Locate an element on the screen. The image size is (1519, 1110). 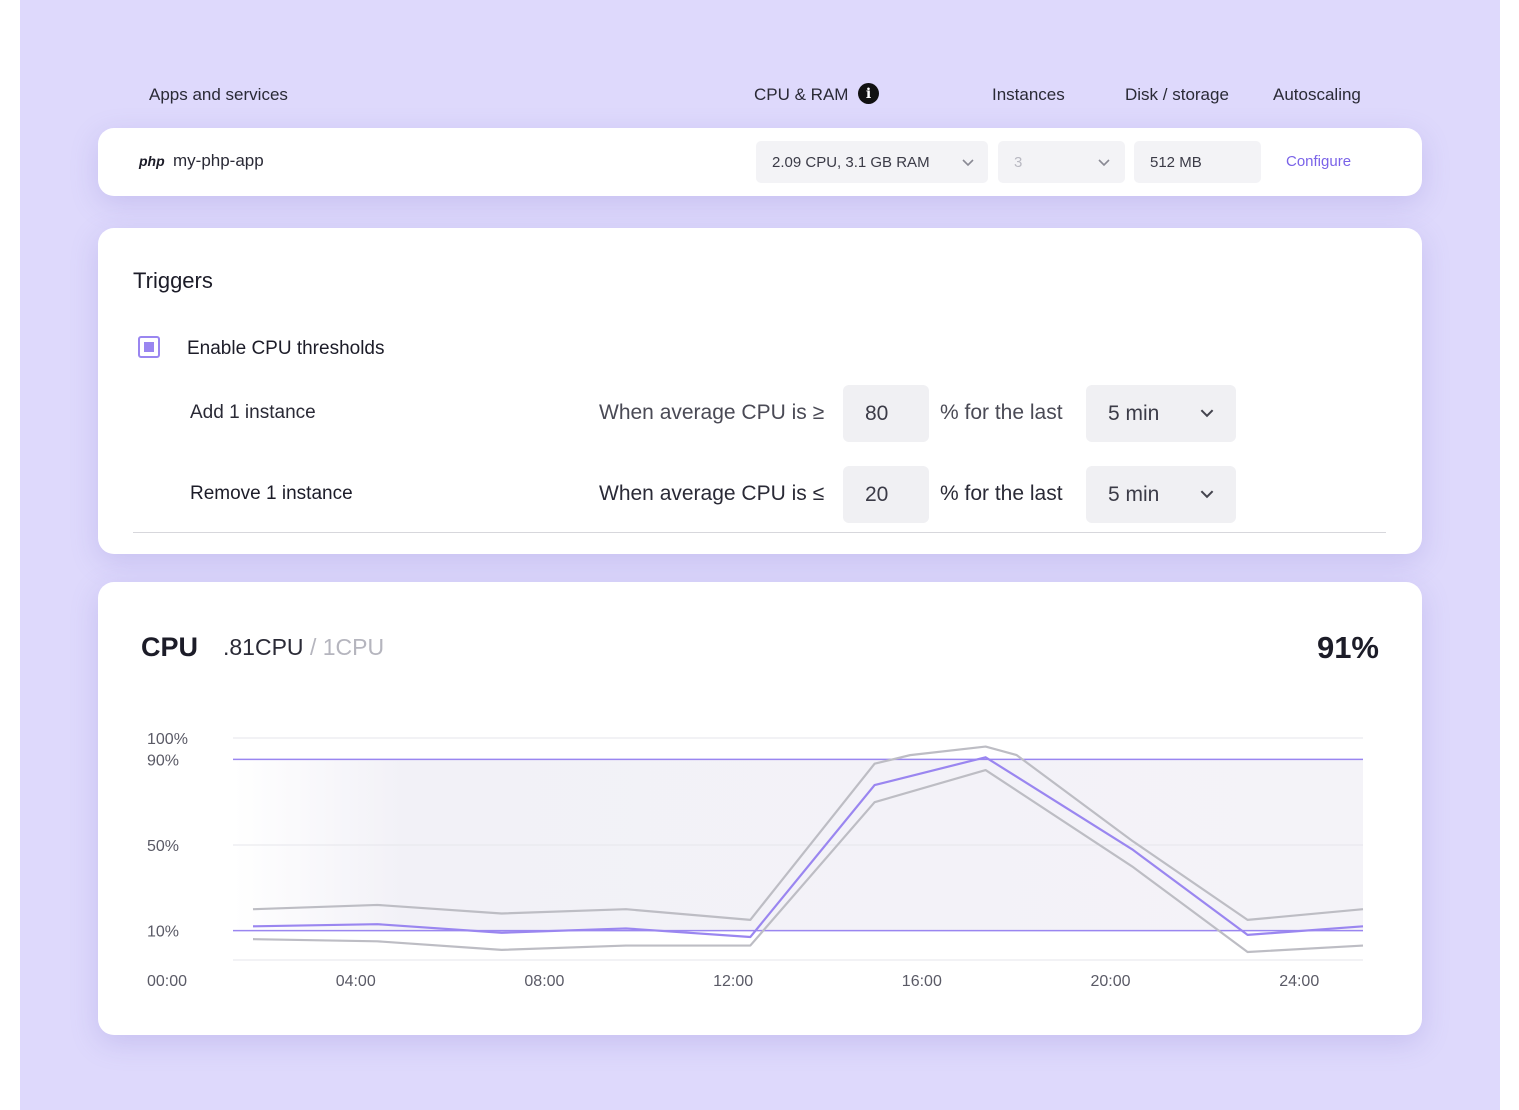
series-line-actual is located at coordinates (808, 847).